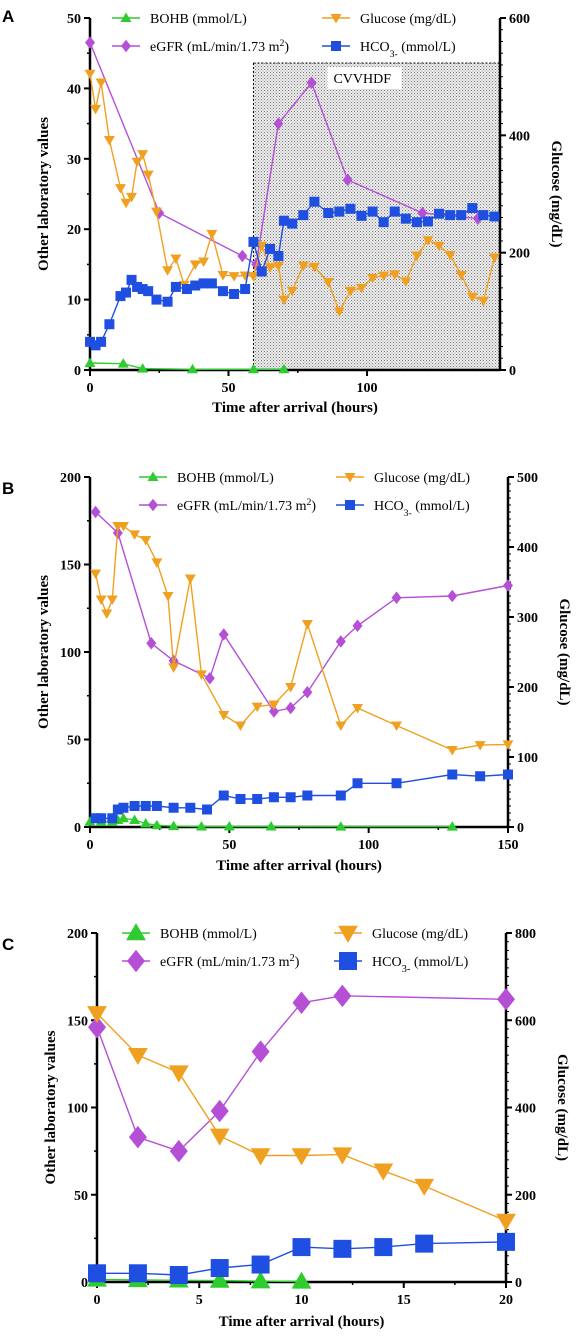  What do you see at coordinates (519, 19) in the screenshot?
I see `y2-tick-label: 600` at bounding box center [519, 19].